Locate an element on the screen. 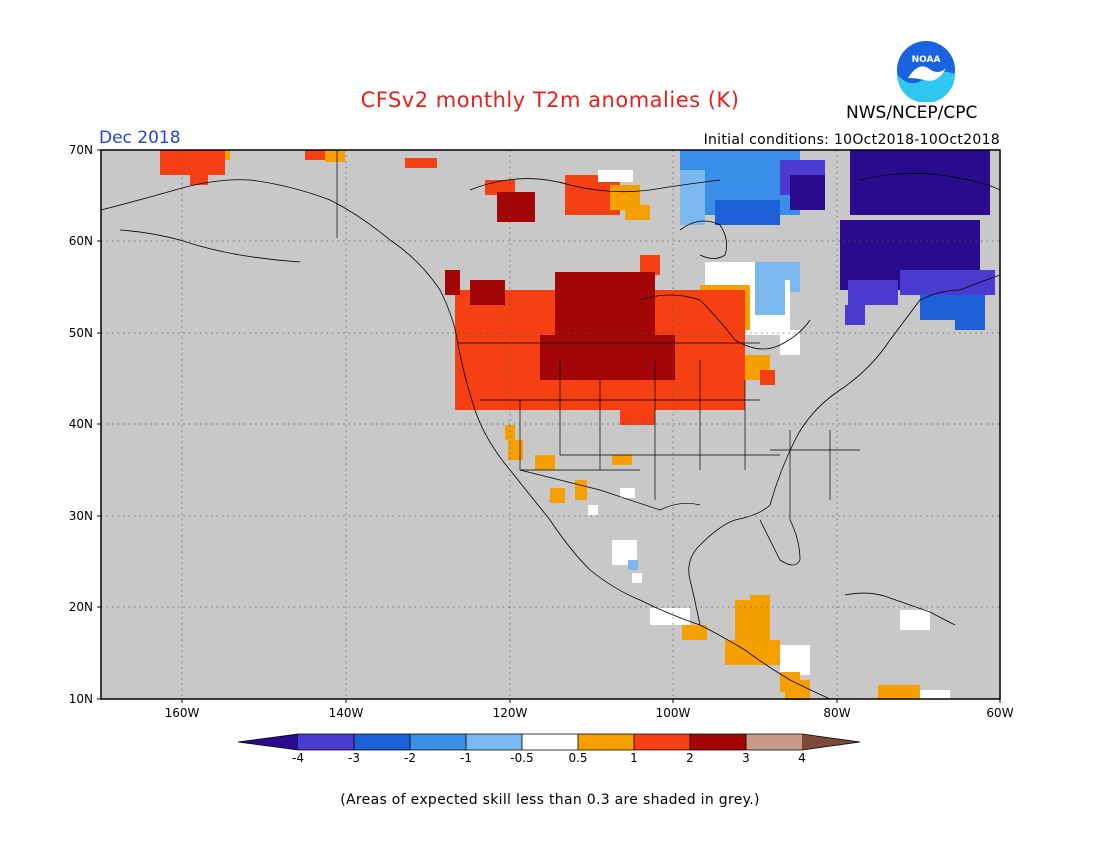  lat-label: 40N is located at coordinates (80, 424).